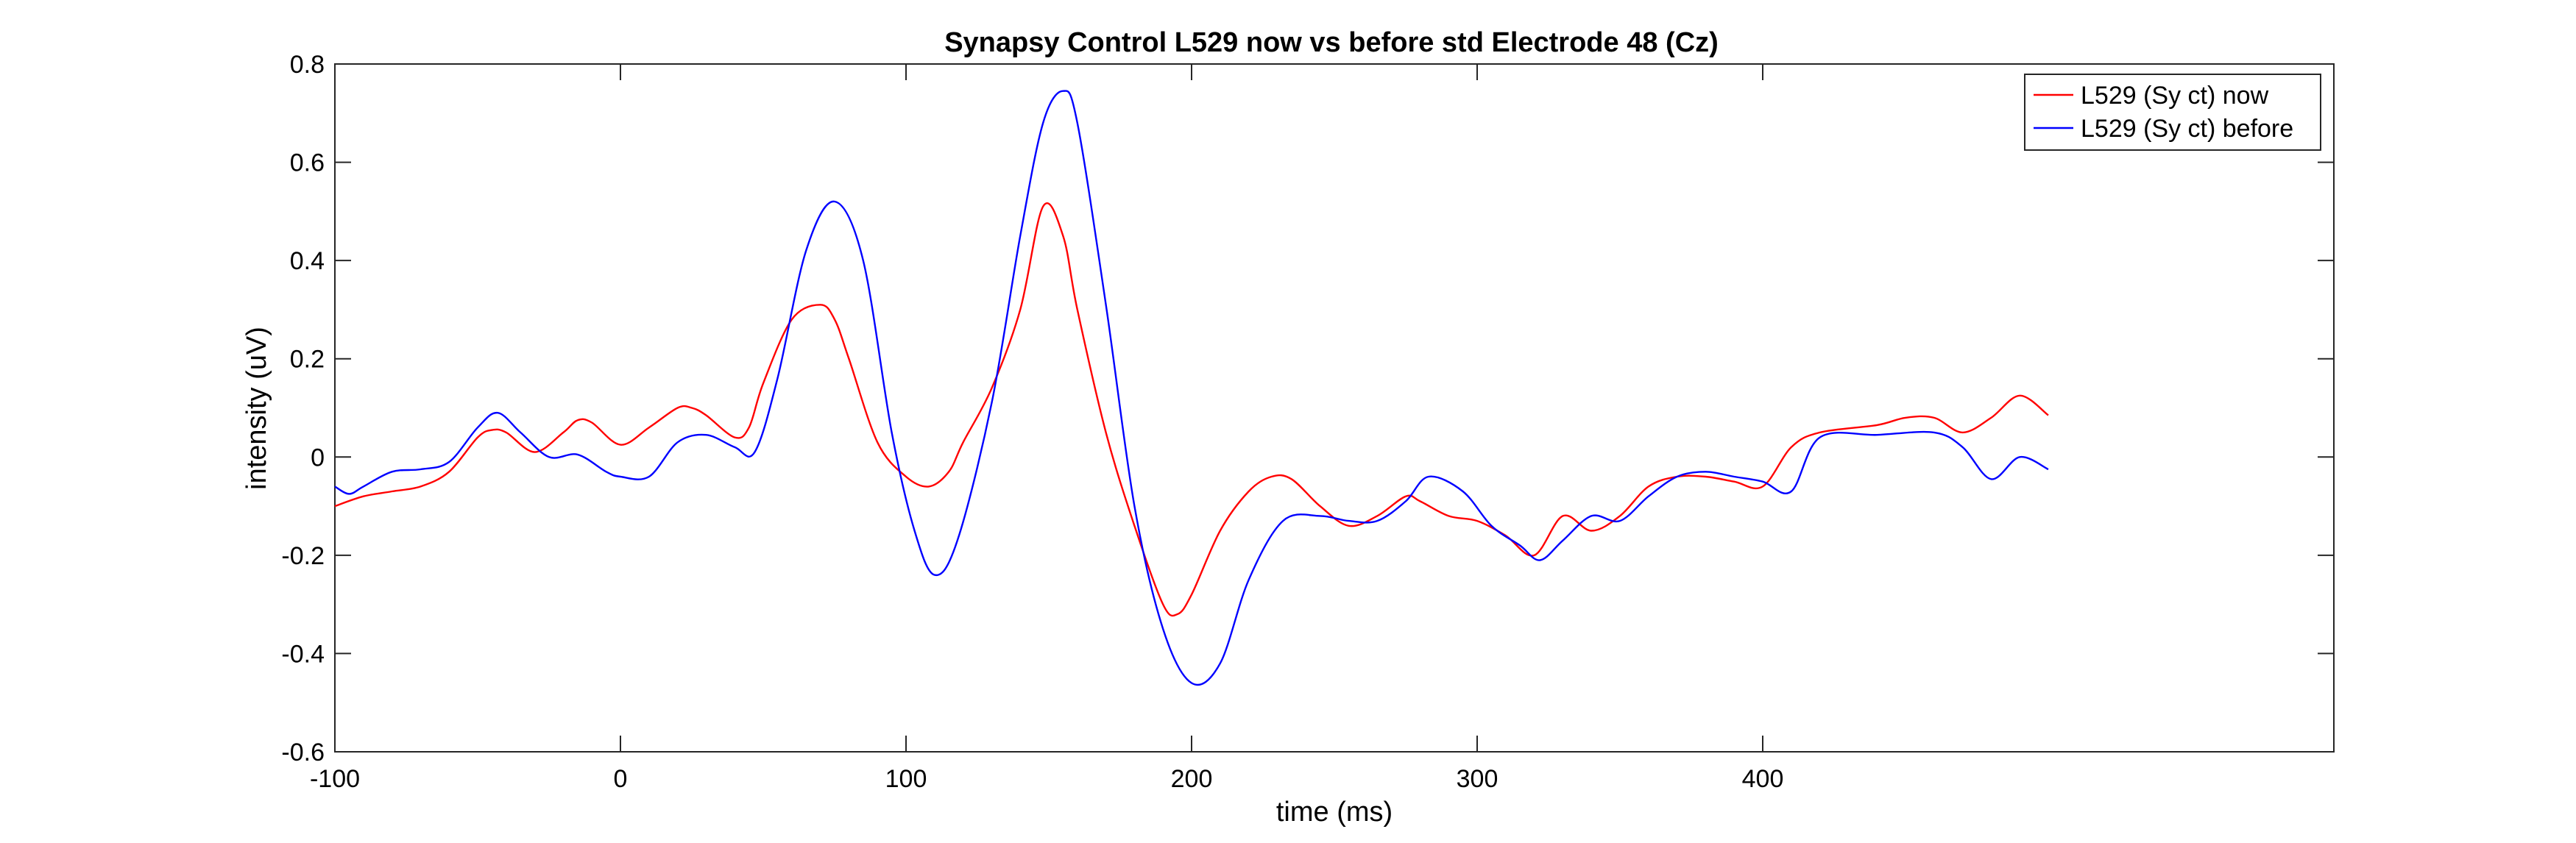 Image resolution: width=2576 pixels, height=843 pixels. I want to click on y-tick-label: 0.2, so click(307, 360).